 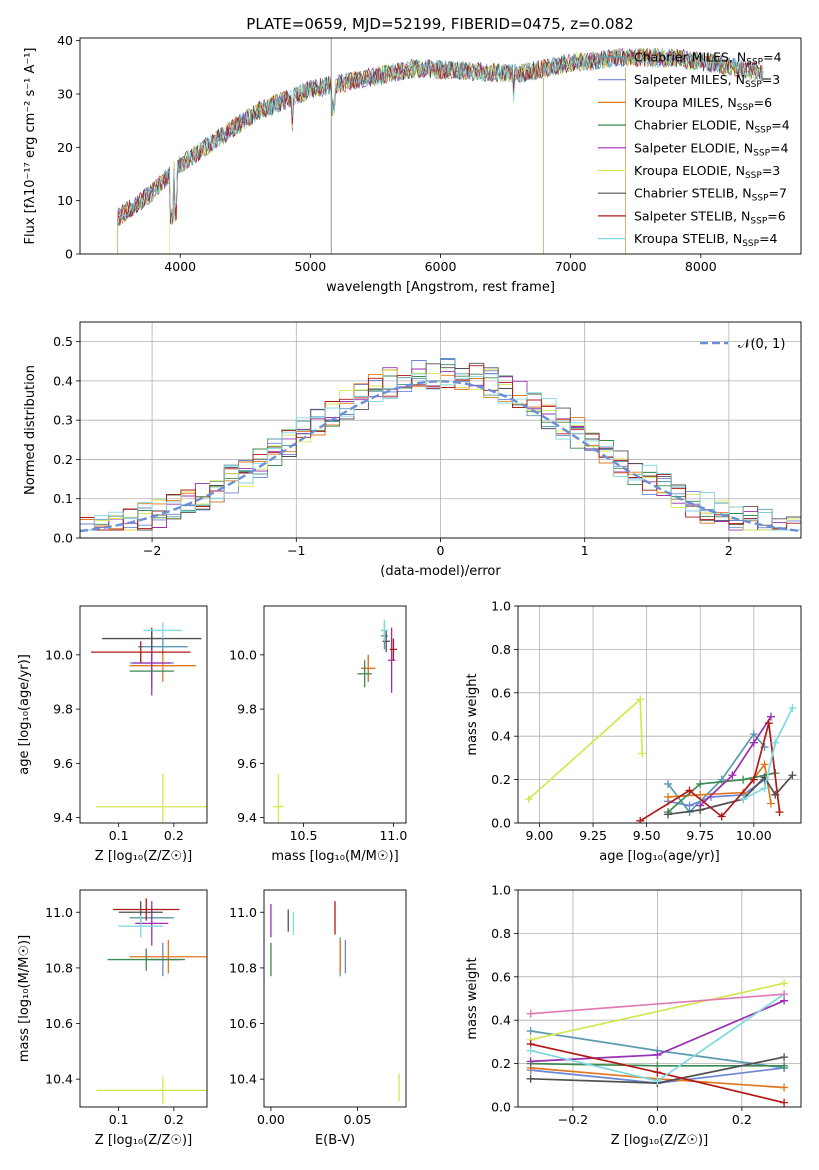 What do you see at coordinates (501, 779) in the screenshot?
I see `y-tick-label: 0.2` at bounding box center [501, 779].